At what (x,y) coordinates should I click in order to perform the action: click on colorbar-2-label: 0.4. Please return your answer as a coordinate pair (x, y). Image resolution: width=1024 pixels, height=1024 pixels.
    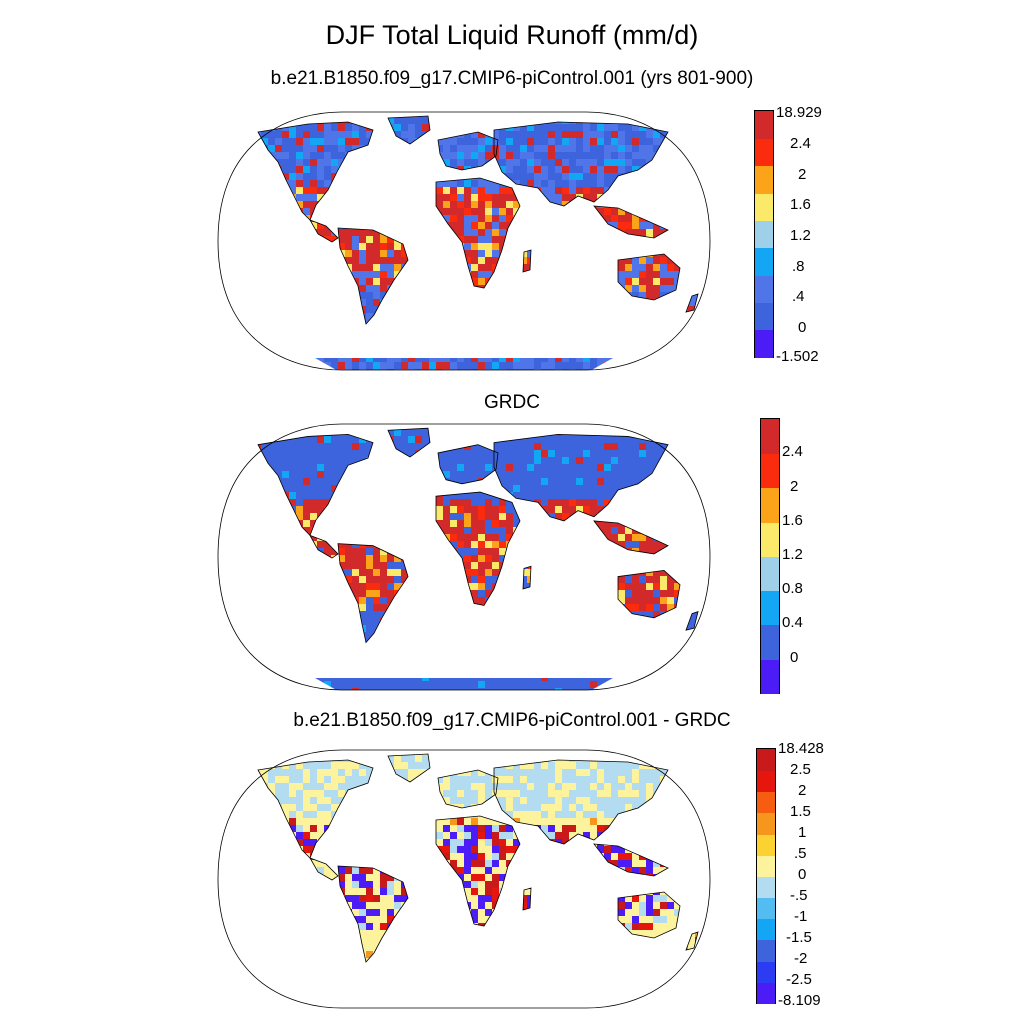
    Looking at the image, I should click on (792, 622).